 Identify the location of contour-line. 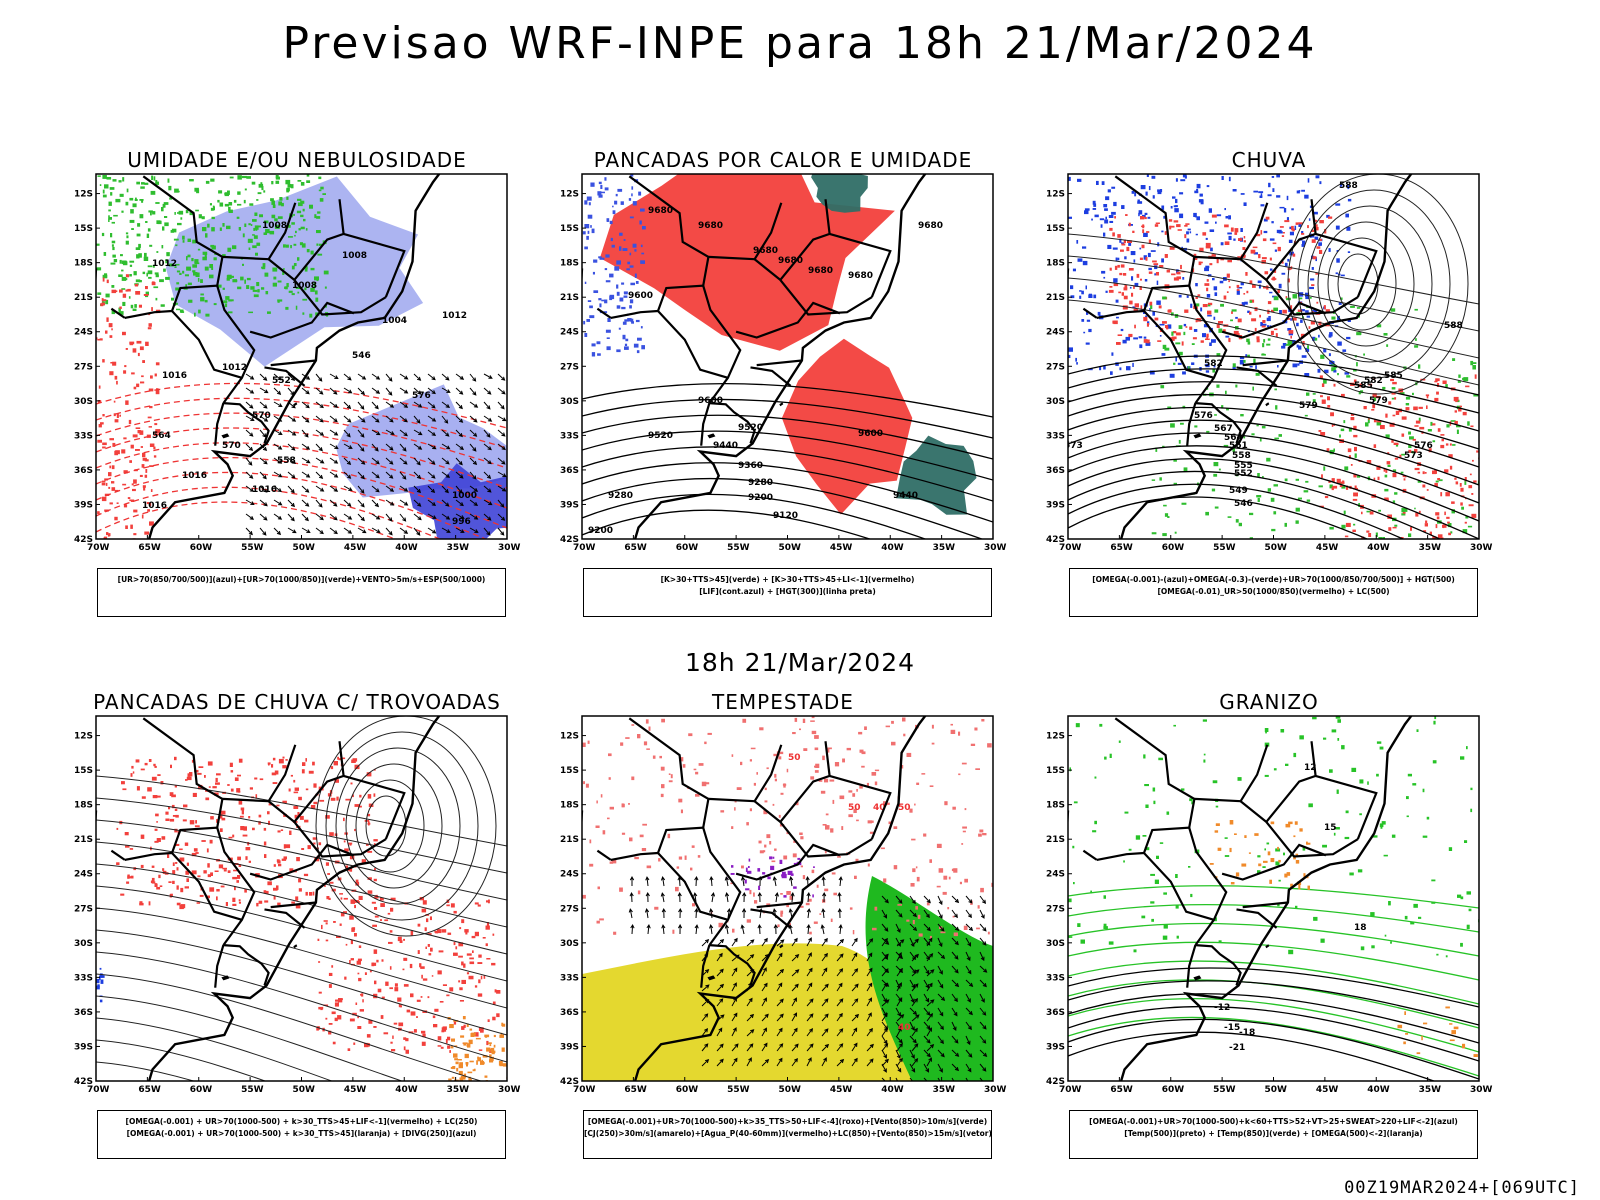
(1252, 1056).